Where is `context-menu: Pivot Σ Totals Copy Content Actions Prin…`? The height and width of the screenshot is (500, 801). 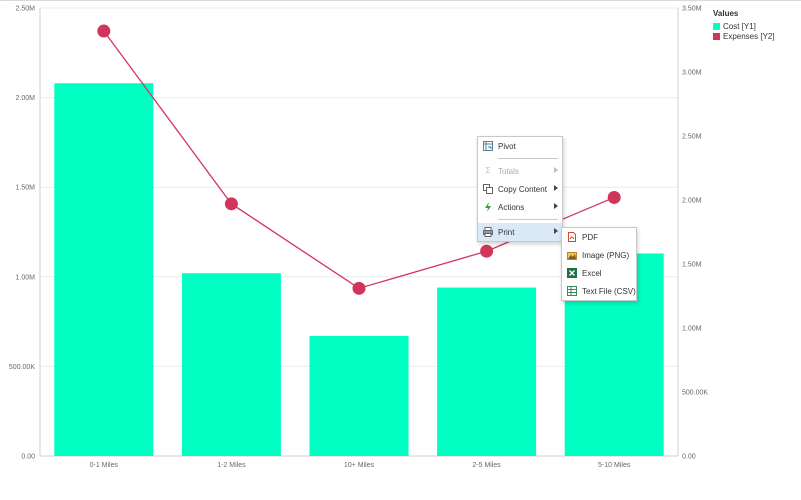
context-menu: Pivot Σ Totals Copy Content Actions Prin… is located at coordinates (520, 189).